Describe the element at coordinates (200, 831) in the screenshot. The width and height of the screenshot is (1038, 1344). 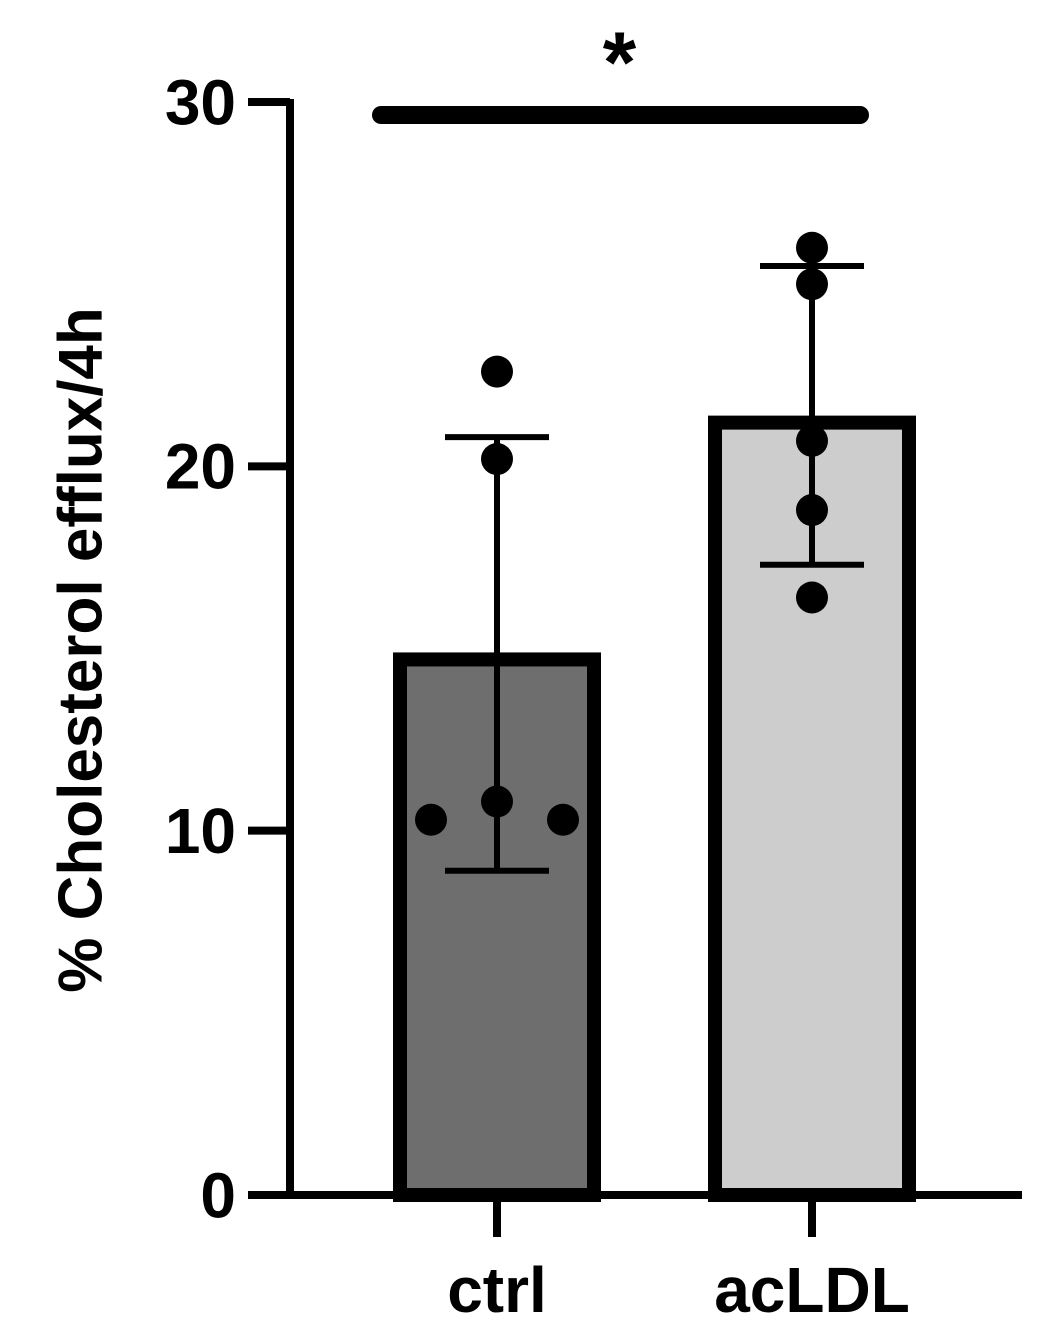
I see `y-tick-label: 10` at that location.